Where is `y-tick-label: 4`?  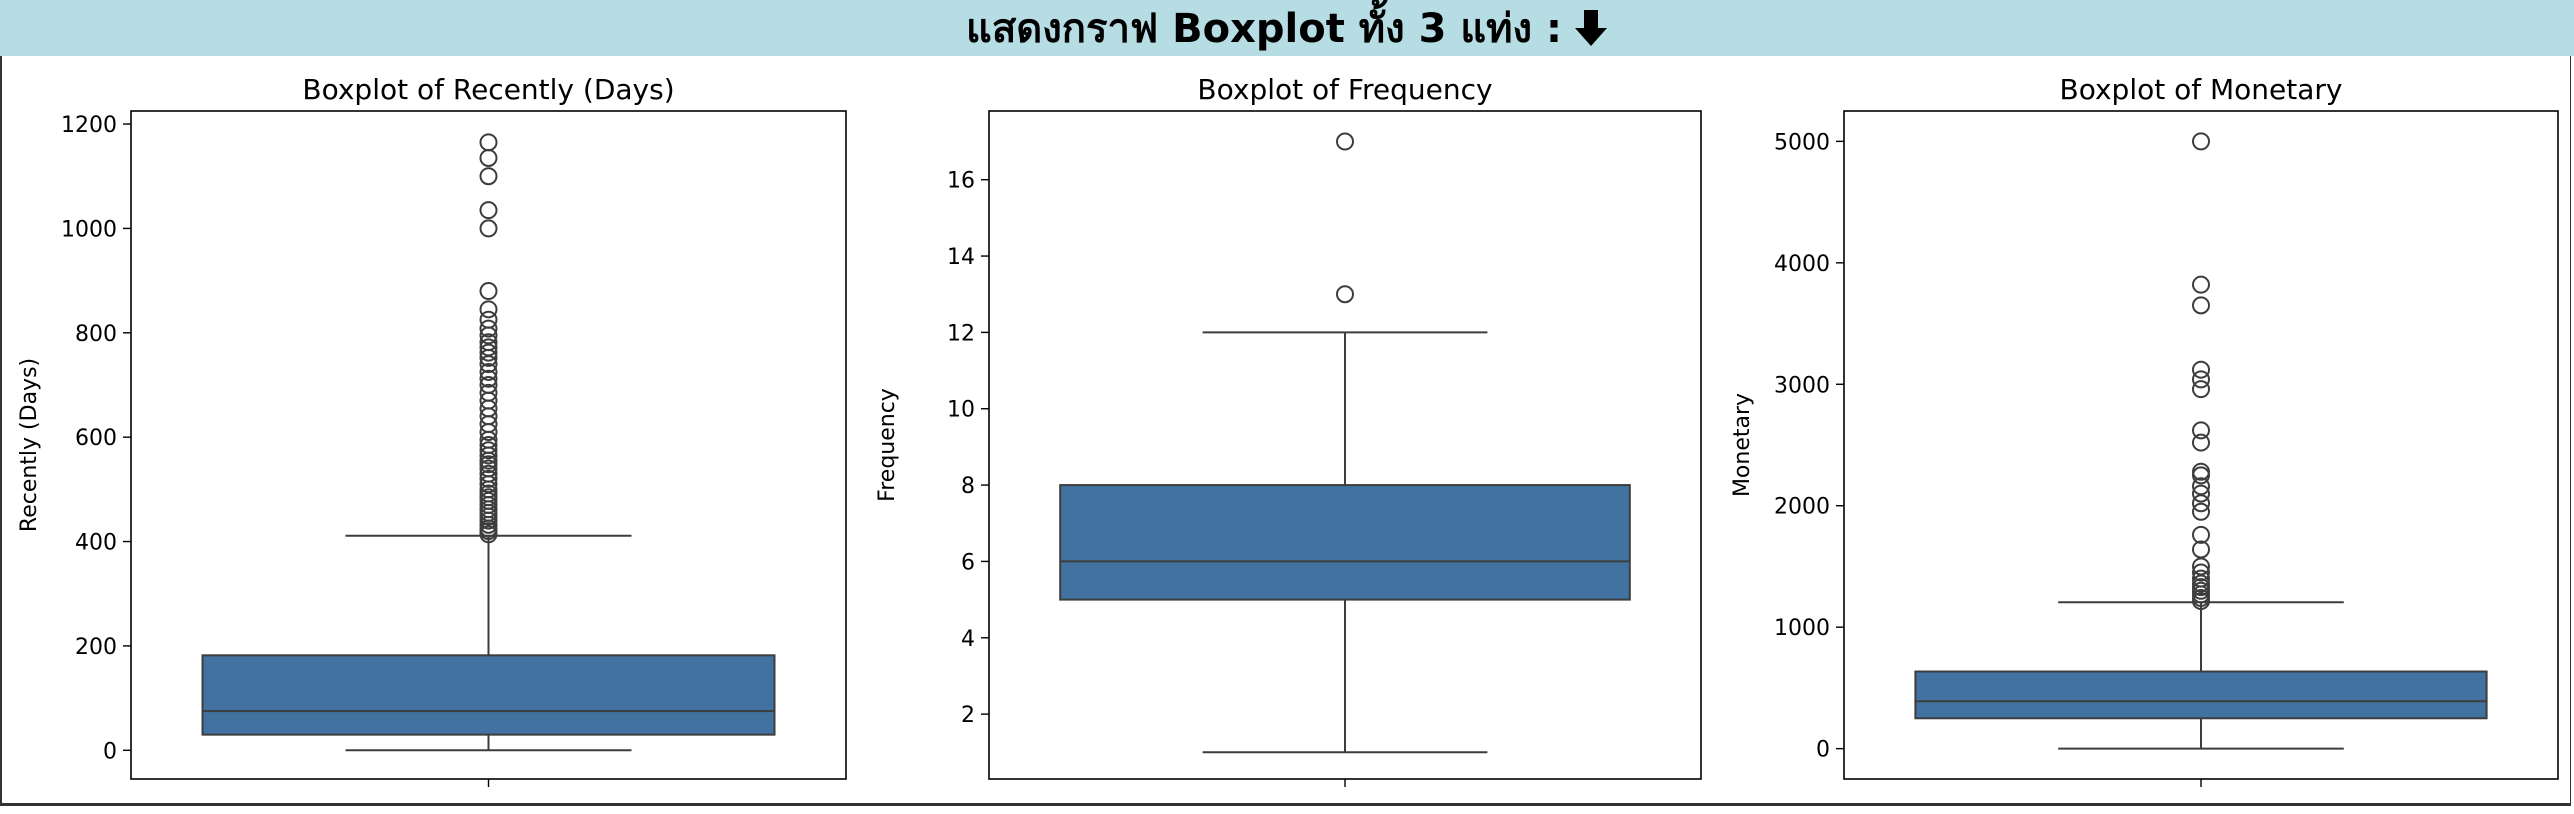
y-tick-label: 4 is located at coordinates (968, 639).